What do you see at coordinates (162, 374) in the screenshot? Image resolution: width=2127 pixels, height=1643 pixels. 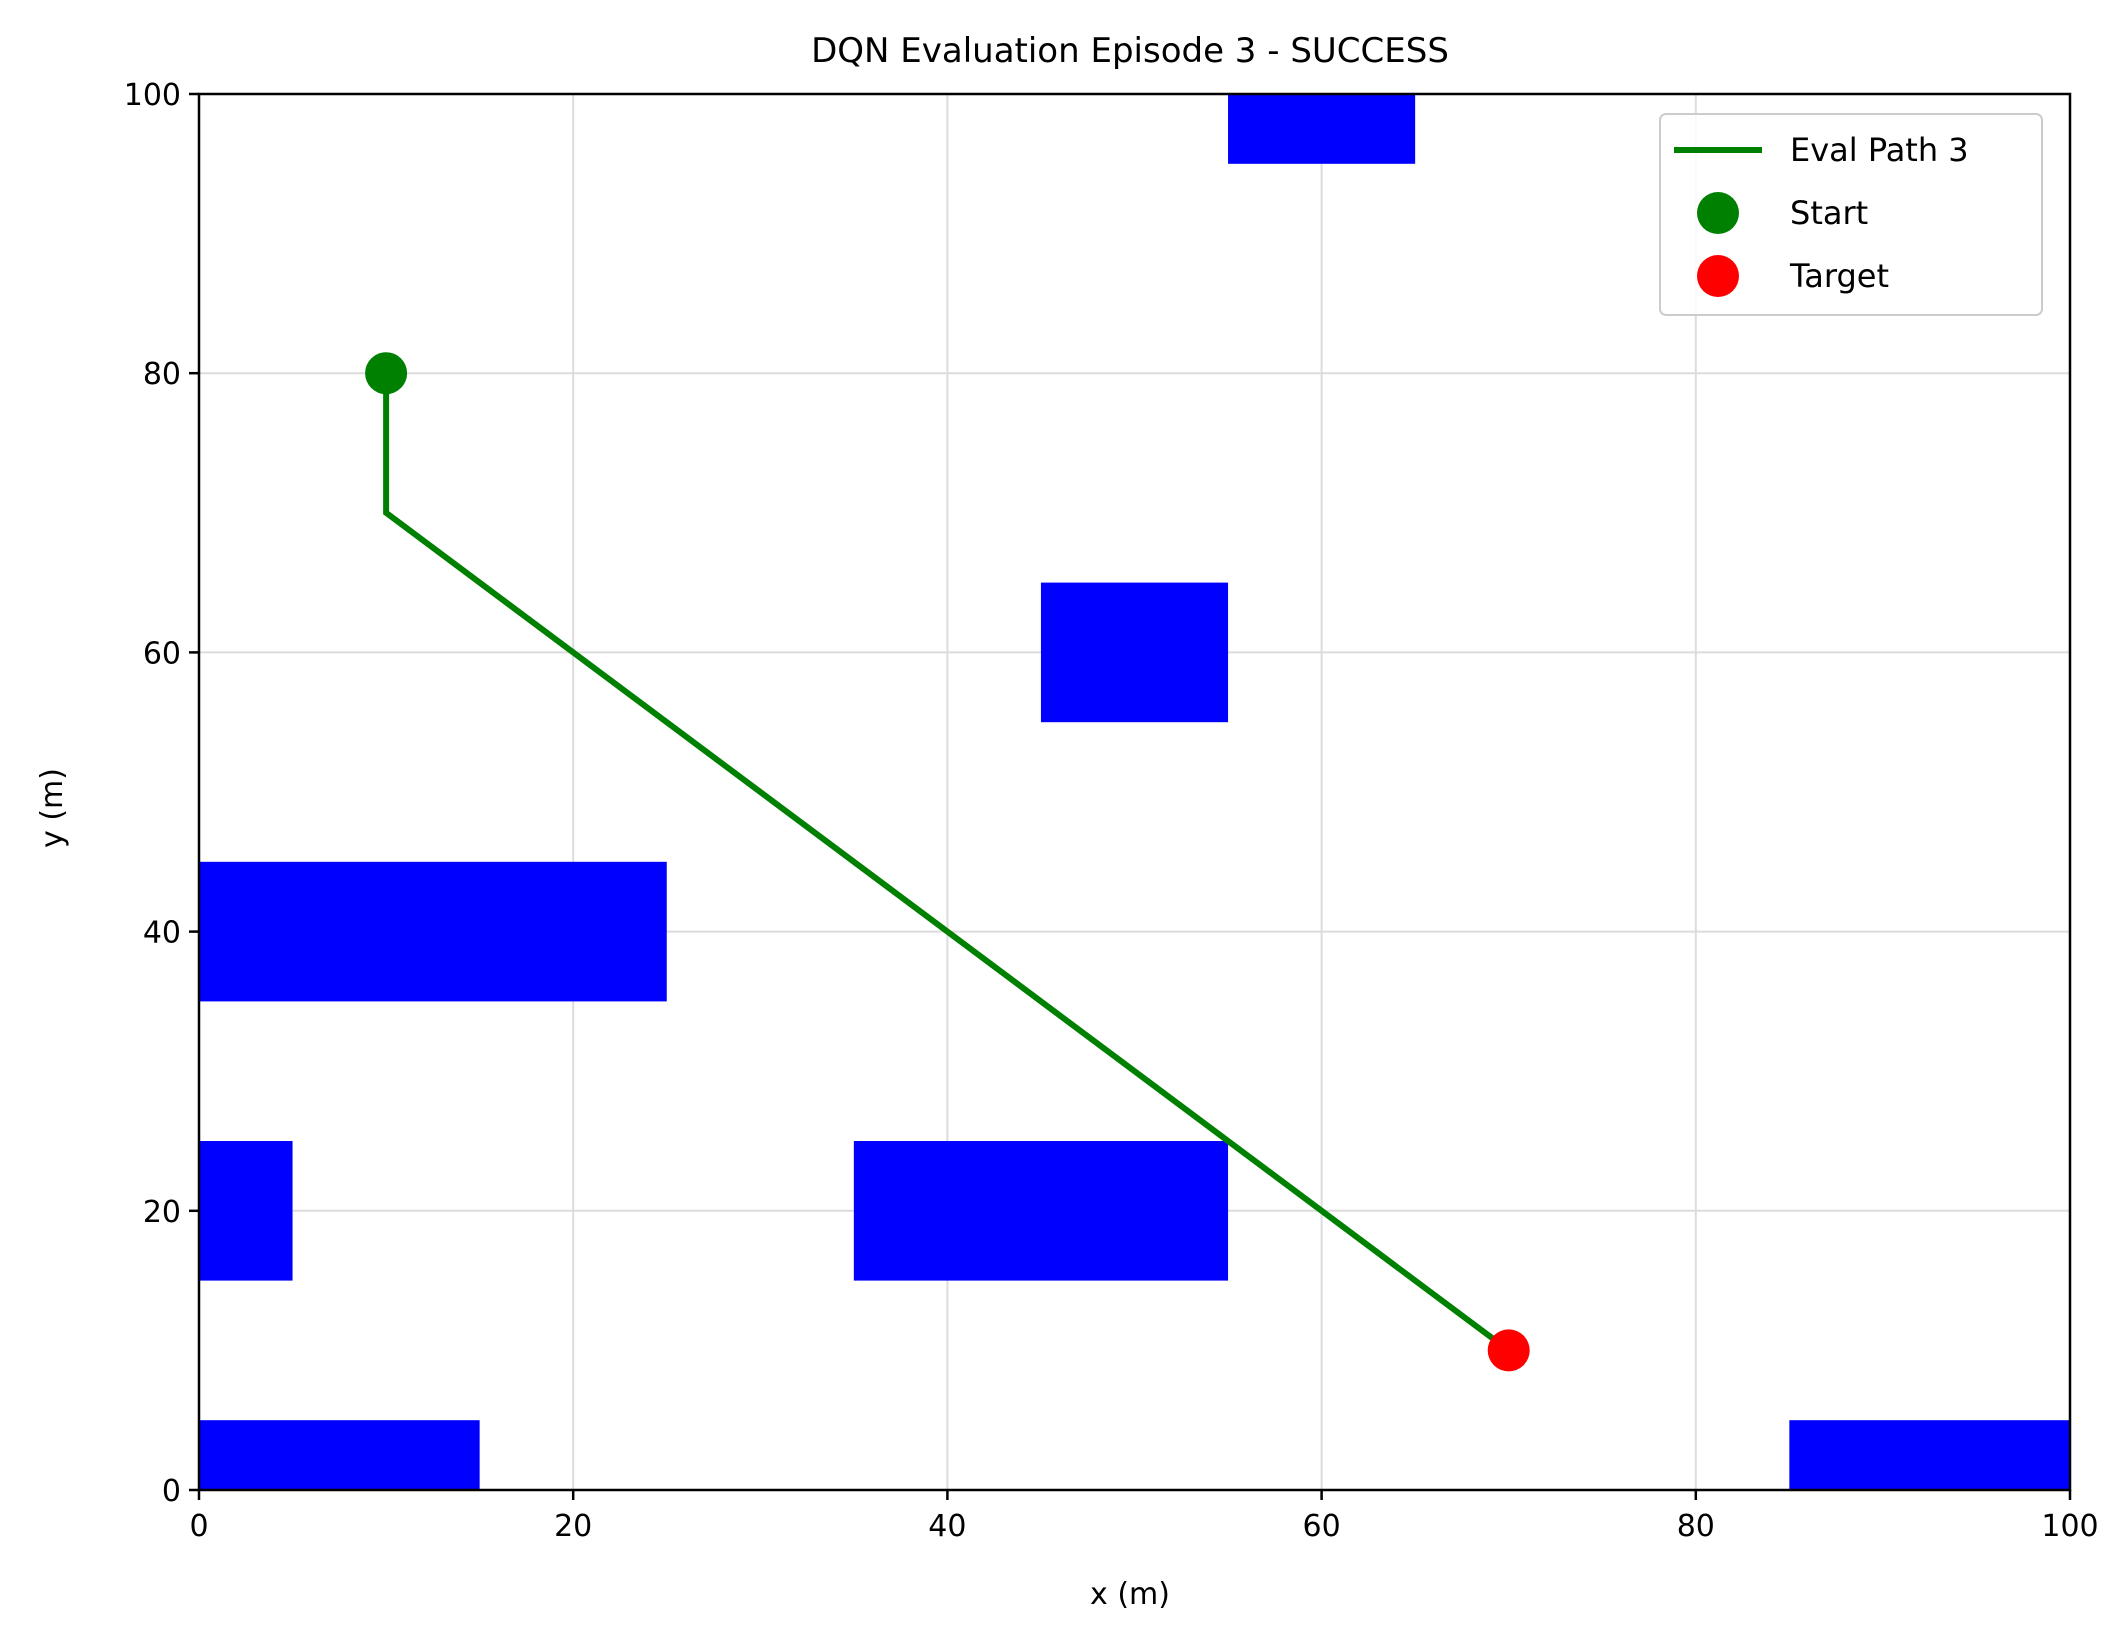 I see `y-tick-label-4: 80` at bounding box center [162, 374].